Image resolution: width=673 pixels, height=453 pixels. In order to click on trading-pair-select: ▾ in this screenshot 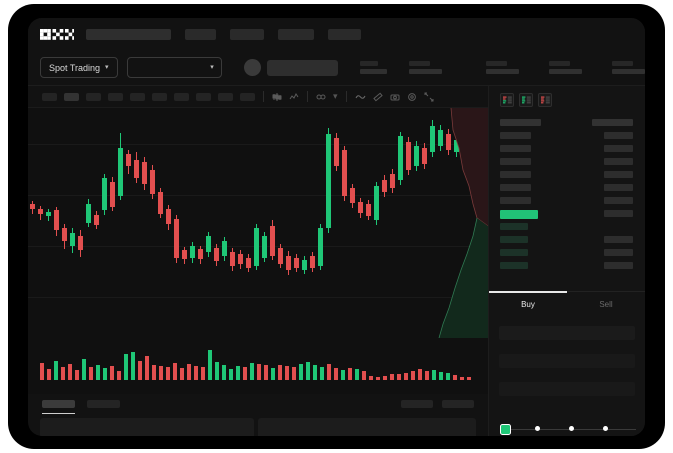, I will do `click(174, 67)`.